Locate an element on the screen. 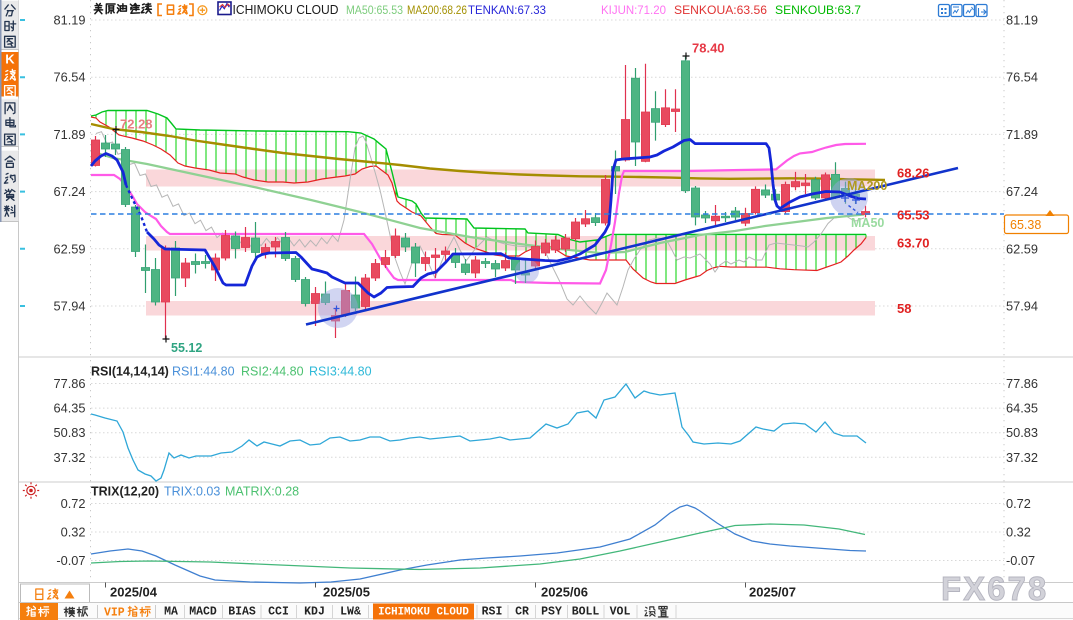  svg-text: FX678 is located at coordinates (994, 588).